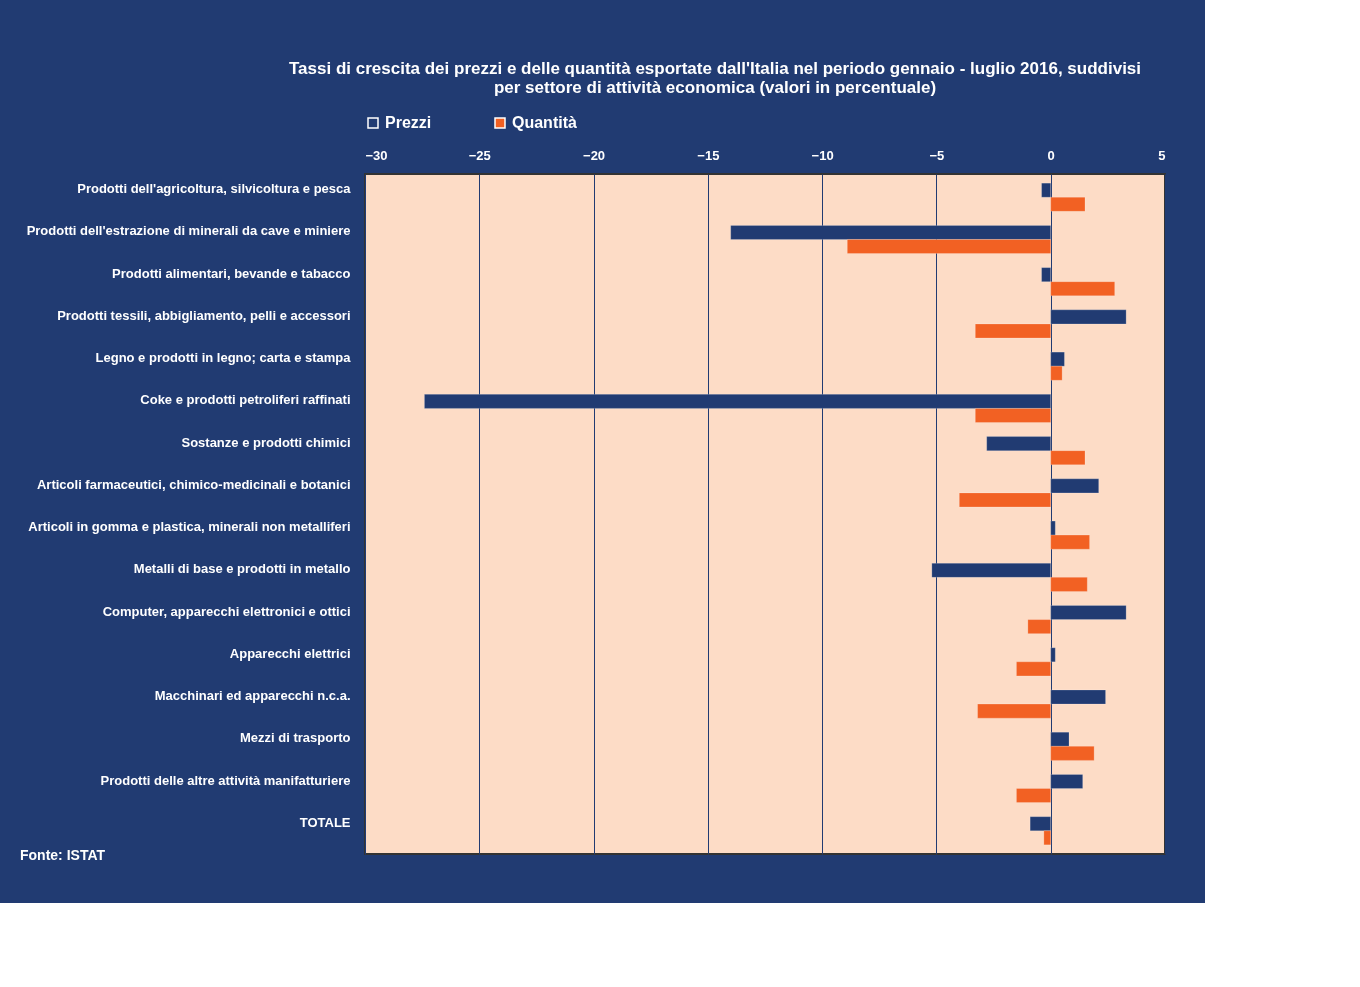 The height and width of the screenshot is (987, 1360). Describe the element at coordinates (63, 855) in the screenshot. I see `source-note: Fonte: ISTAT` at that location.